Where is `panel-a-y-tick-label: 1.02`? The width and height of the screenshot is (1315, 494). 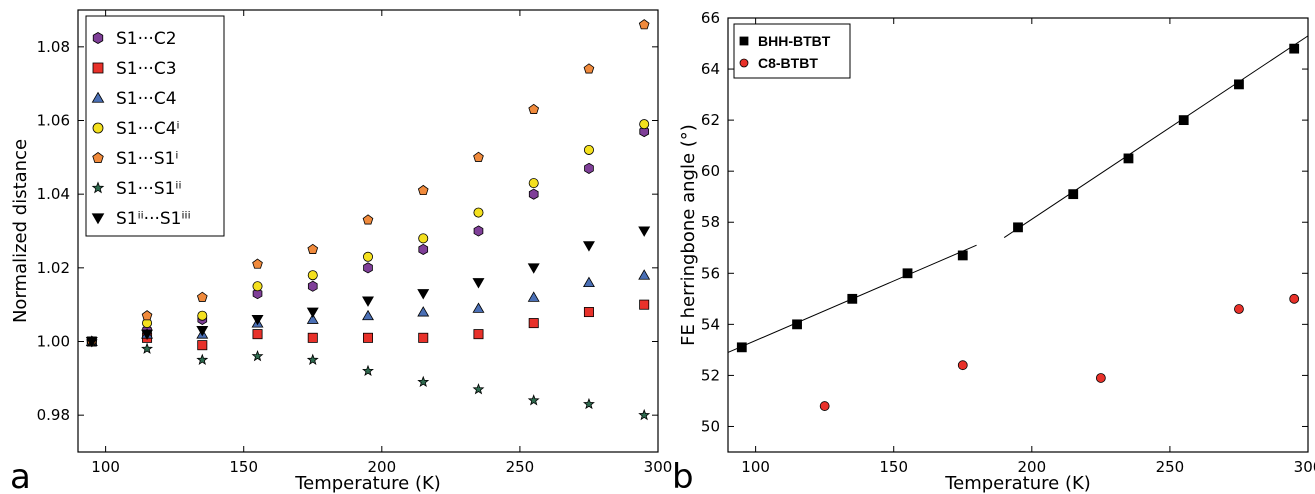 panel-a-y-tick-label: 1.02 is located at coordinates (53, 268).